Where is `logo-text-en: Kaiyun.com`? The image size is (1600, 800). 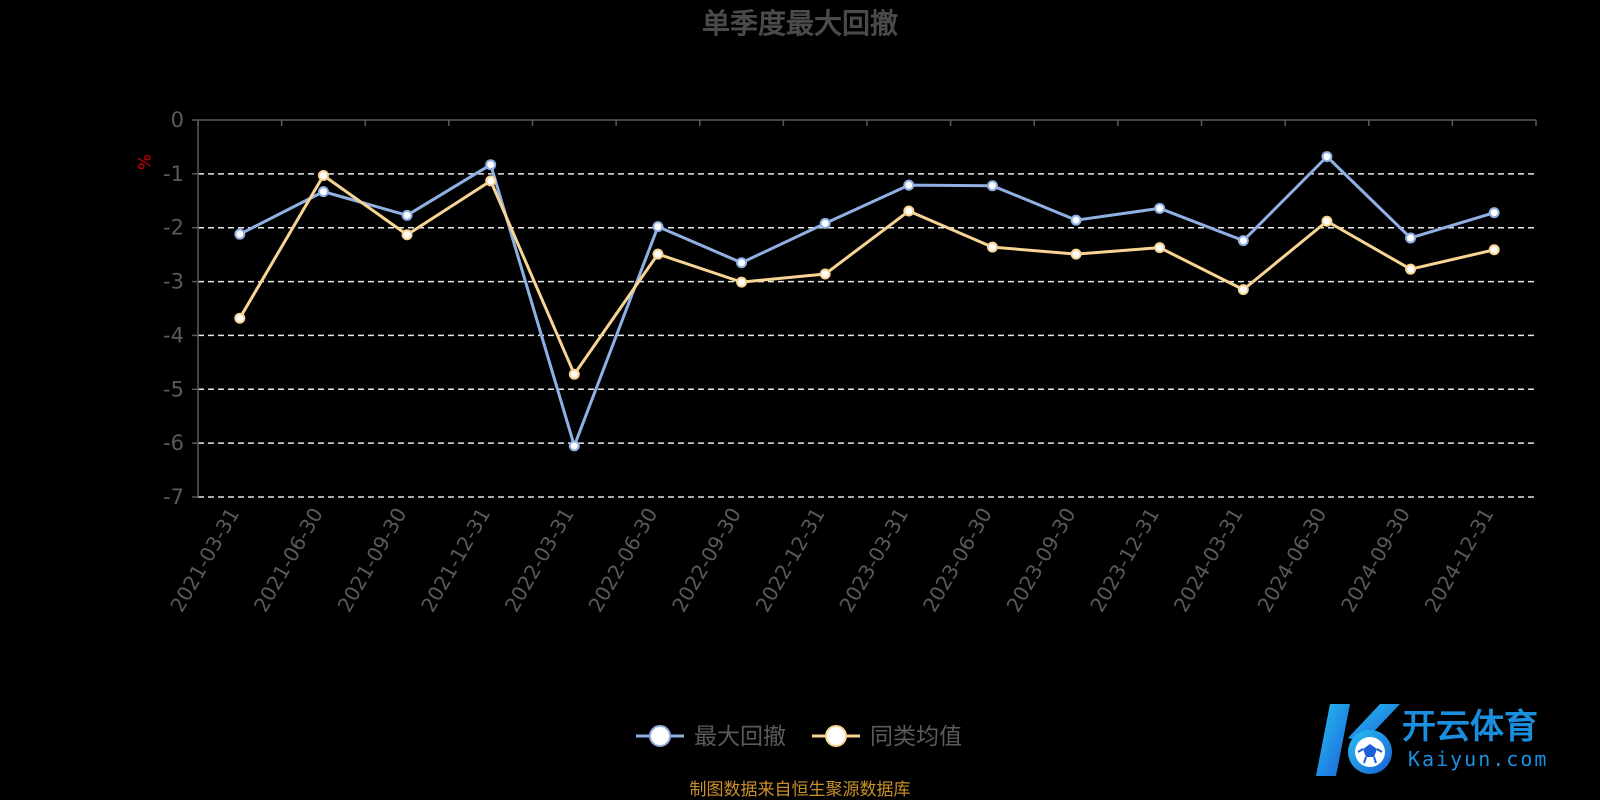
logo-text-en: Kaiyun.com is located at coordinates (1478, 759).